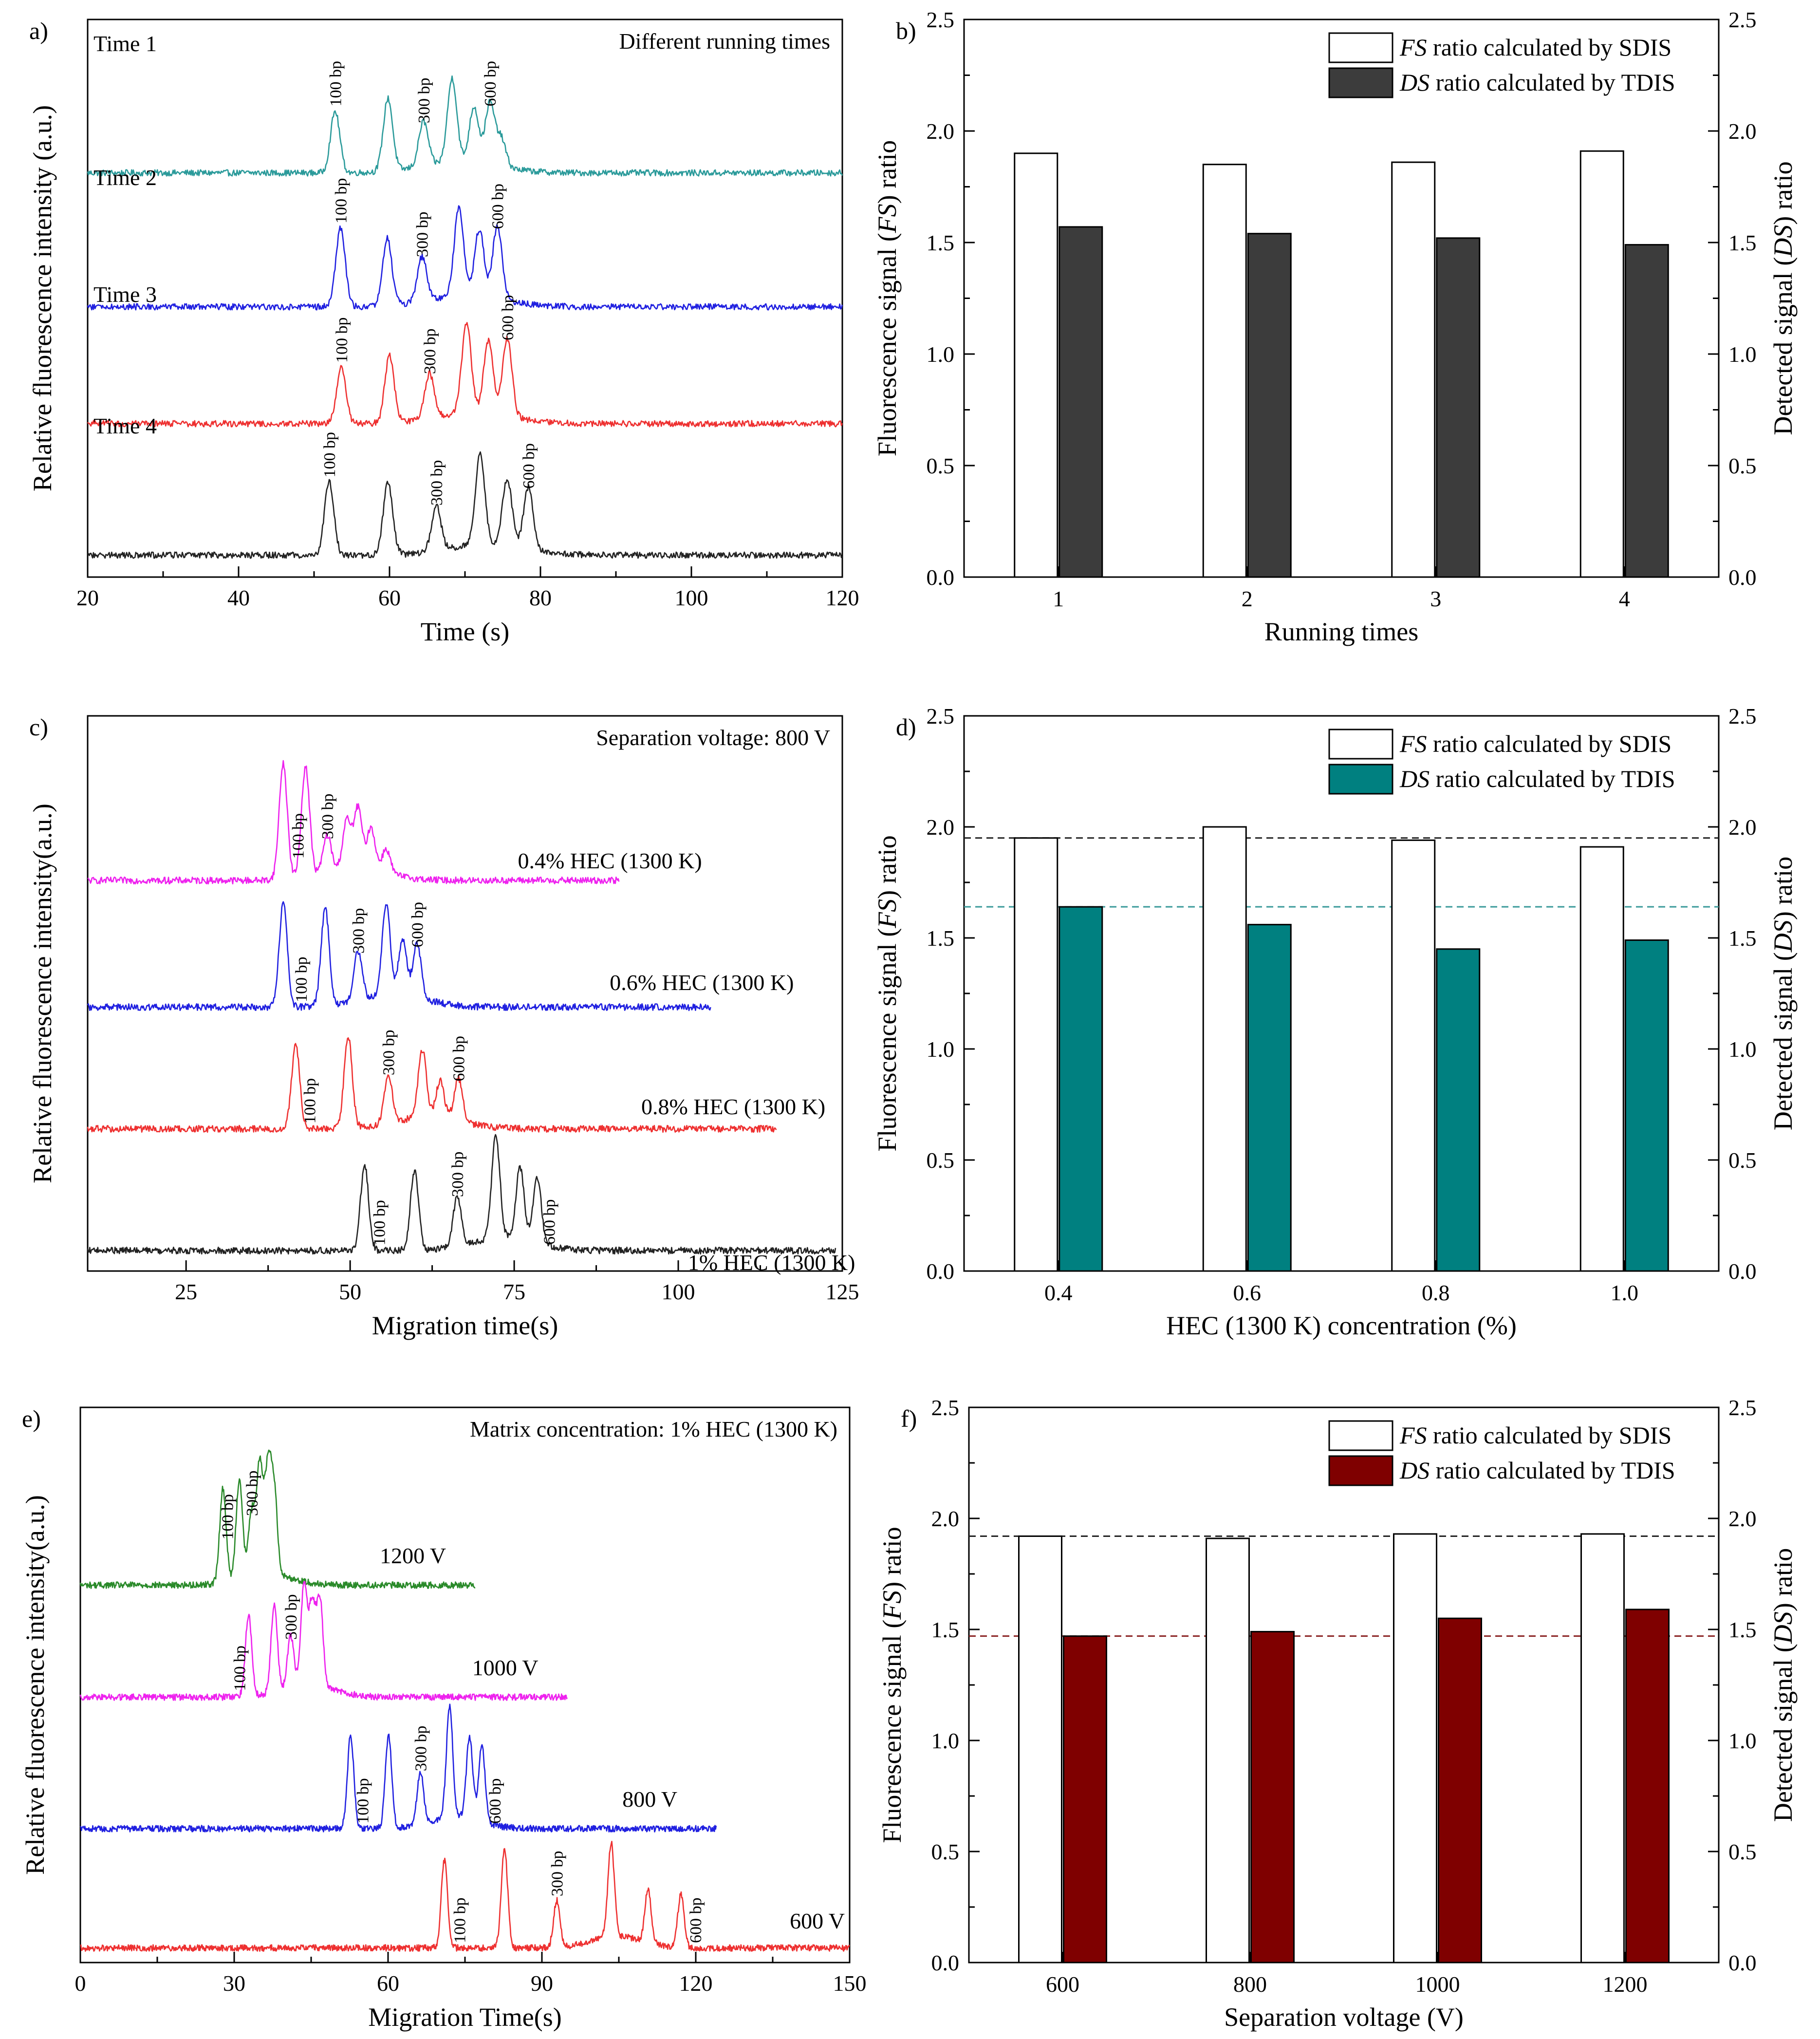  I want to click on series-label: 1200 V, so click(413, 1555).